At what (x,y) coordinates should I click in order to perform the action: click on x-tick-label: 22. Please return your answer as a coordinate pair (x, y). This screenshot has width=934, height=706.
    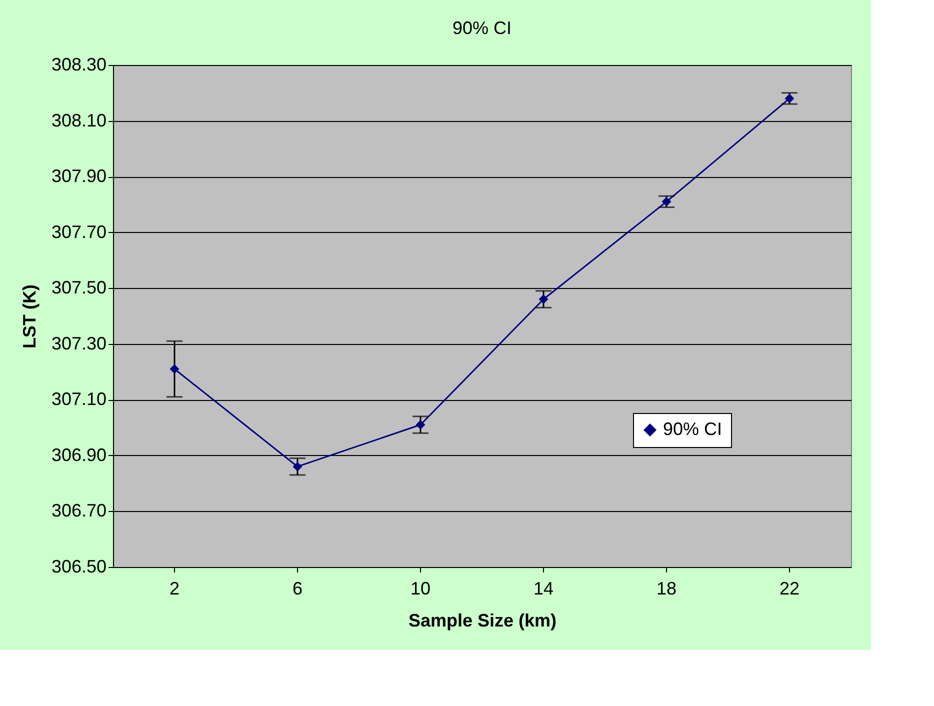
    Looking at the image, I should click on (789, 588).